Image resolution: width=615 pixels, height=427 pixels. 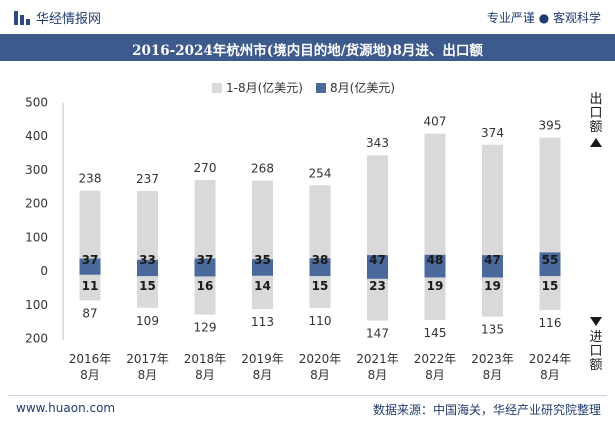 I want to click on import-month-label: 16, so click(x=205, y=286).